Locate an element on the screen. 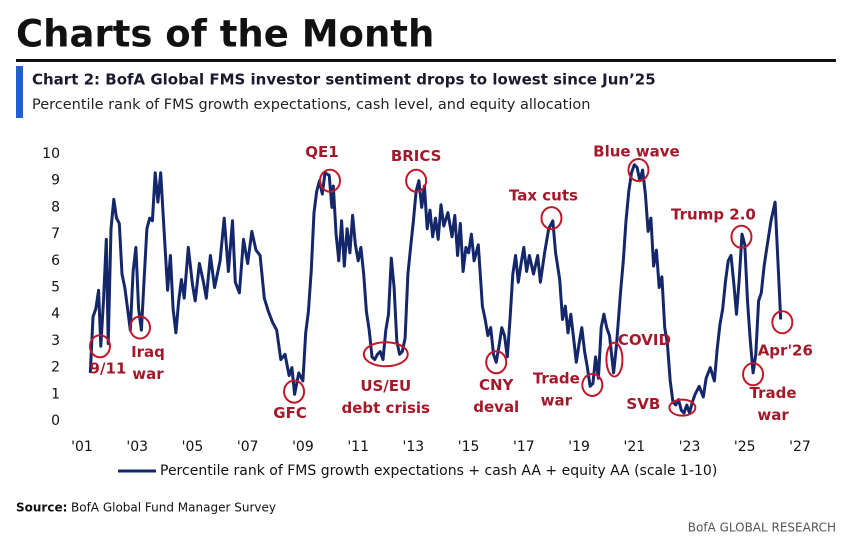 The width and height of the screenshot is (844, 559). x-tick-label: '03 is located at coordinates (137, 447).